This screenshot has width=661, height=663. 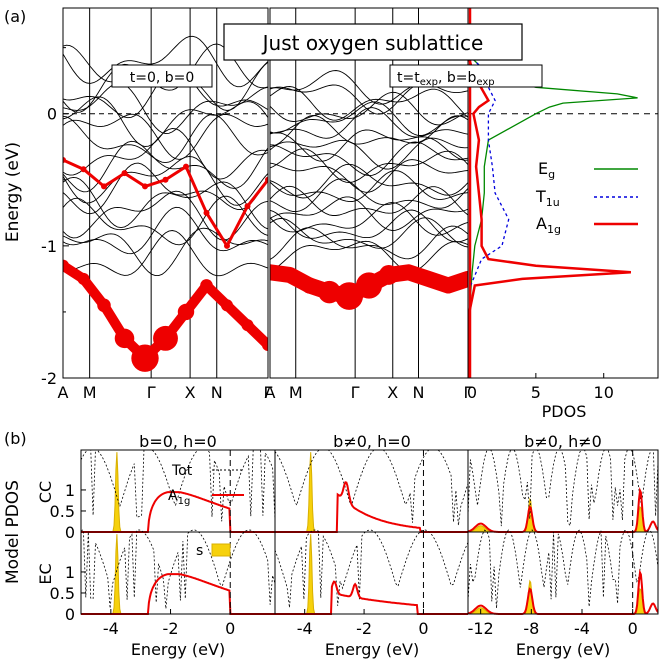 I want to click on model-x-tick-label: -2, so click(x=364, y=628).